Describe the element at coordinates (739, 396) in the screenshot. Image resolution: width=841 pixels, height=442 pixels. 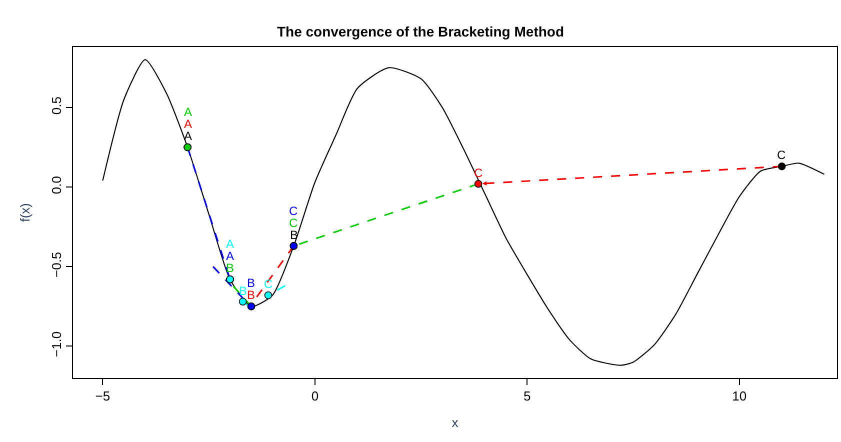
I see `x-tick-label: 10` at that location.